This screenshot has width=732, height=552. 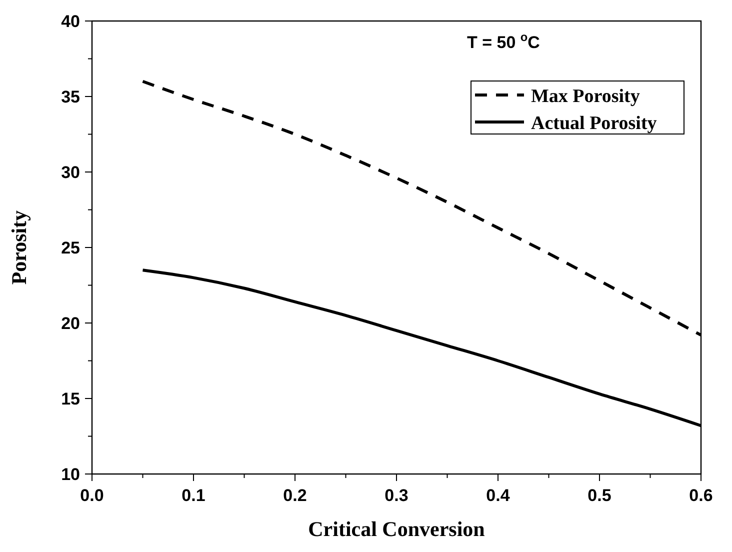 I want to click on y-tick-label: 20, so click(x=70, y=323).